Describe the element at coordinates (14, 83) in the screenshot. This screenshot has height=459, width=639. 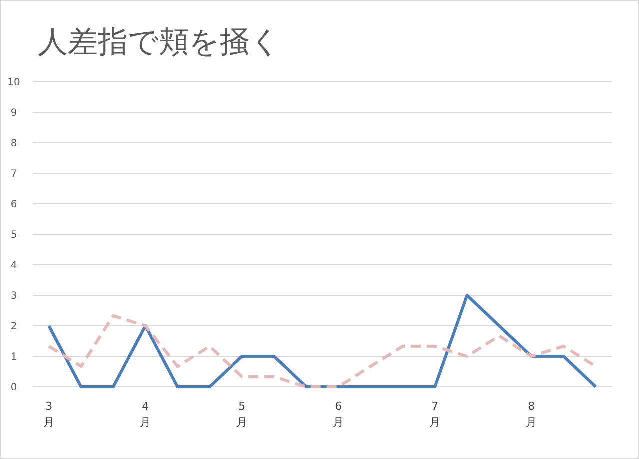
I see `y-tick-label: 10` at that location.